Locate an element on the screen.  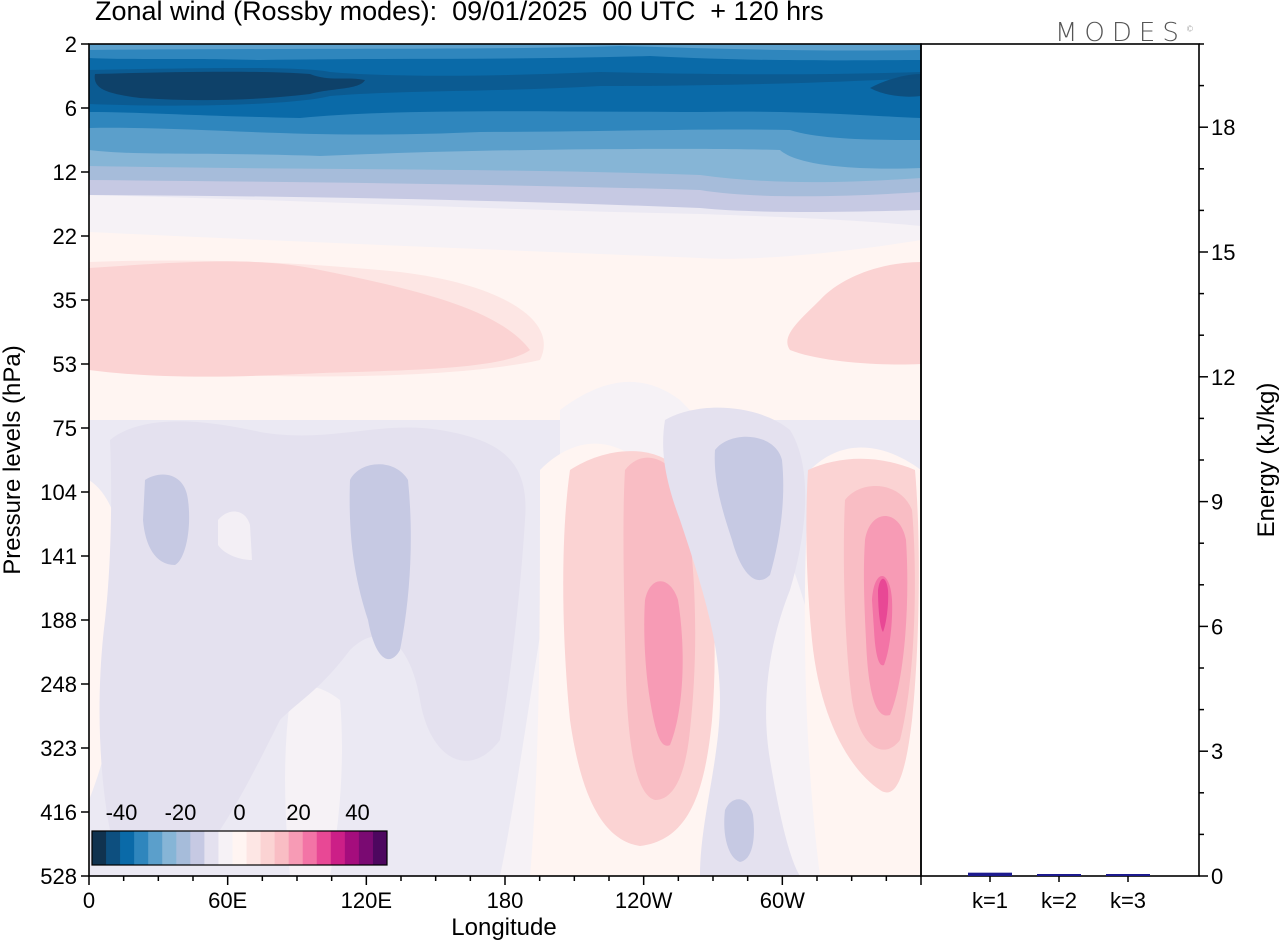
y-axis-title: Pressure levels (hPa) is located at coordinates (13, 459).